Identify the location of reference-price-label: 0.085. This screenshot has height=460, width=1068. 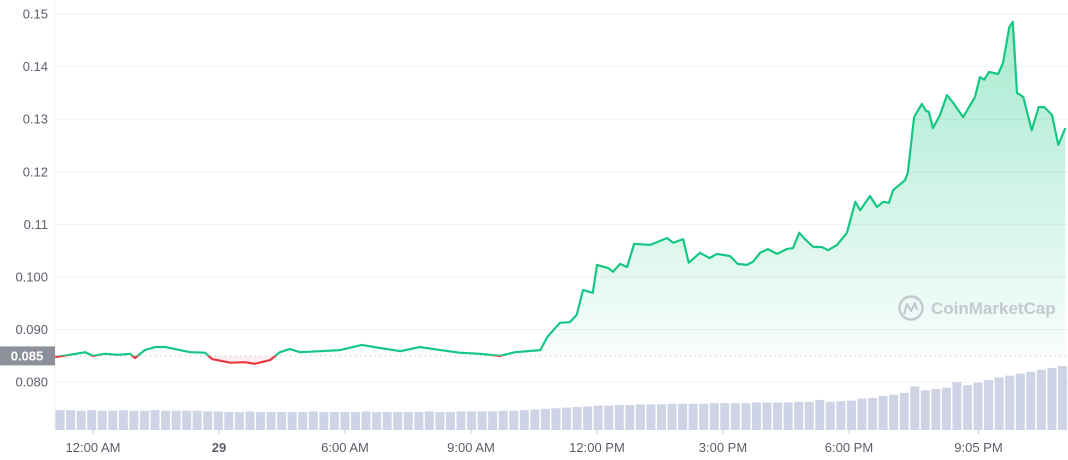
(27, 355).